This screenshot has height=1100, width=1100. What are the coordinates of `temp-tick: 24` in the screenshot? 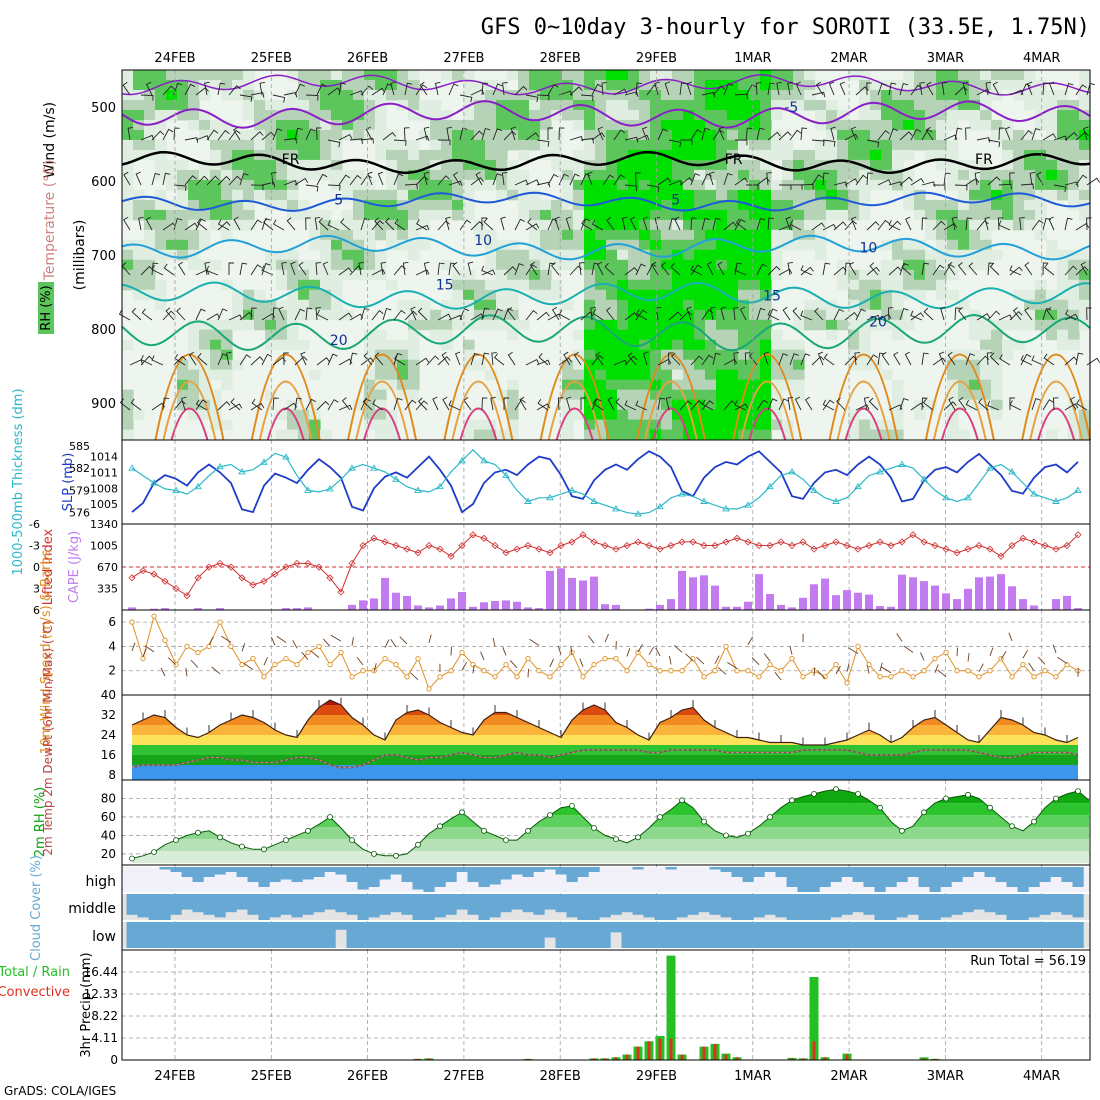 It's located at (108, 735).